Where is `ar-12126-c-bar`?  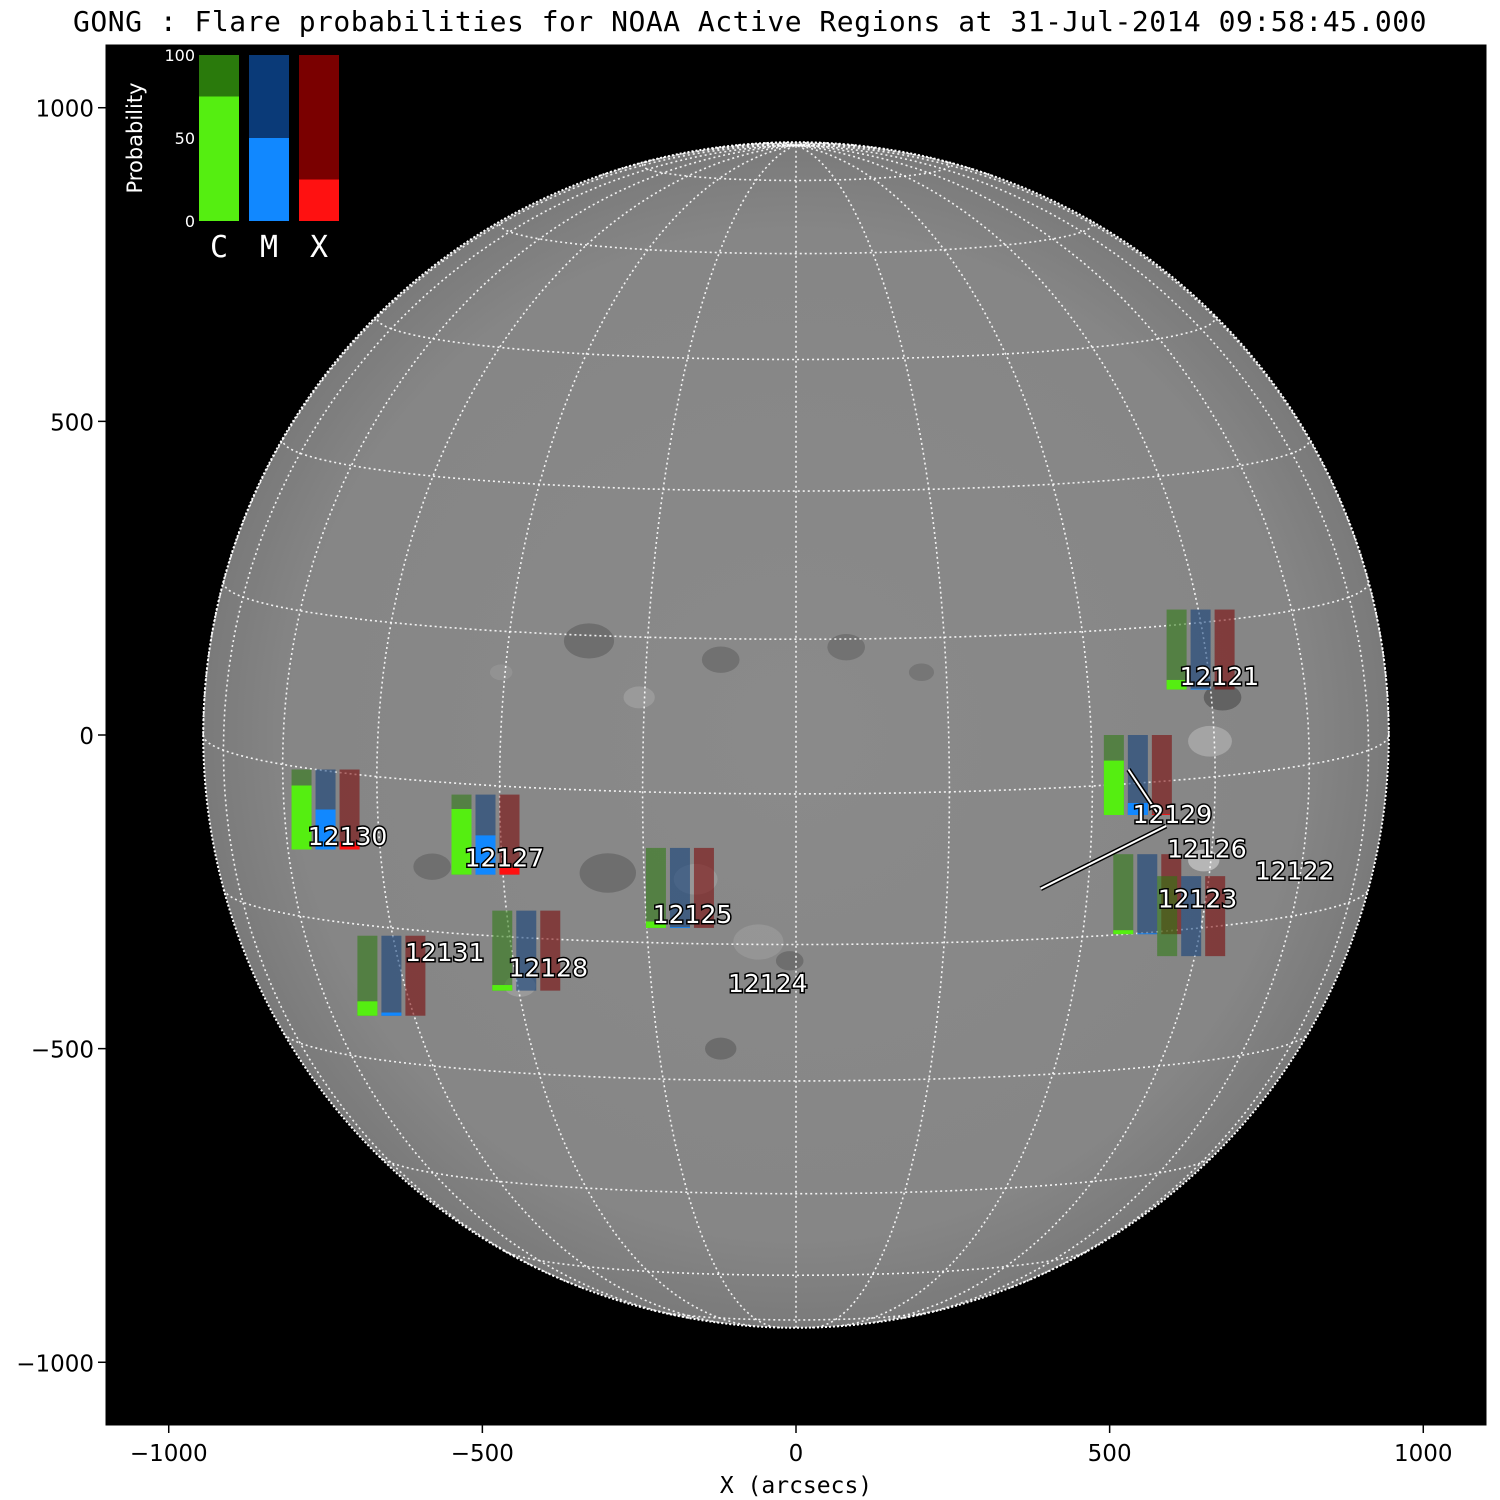 ar-12126-c-bar is located at coordinates (1123, 932).